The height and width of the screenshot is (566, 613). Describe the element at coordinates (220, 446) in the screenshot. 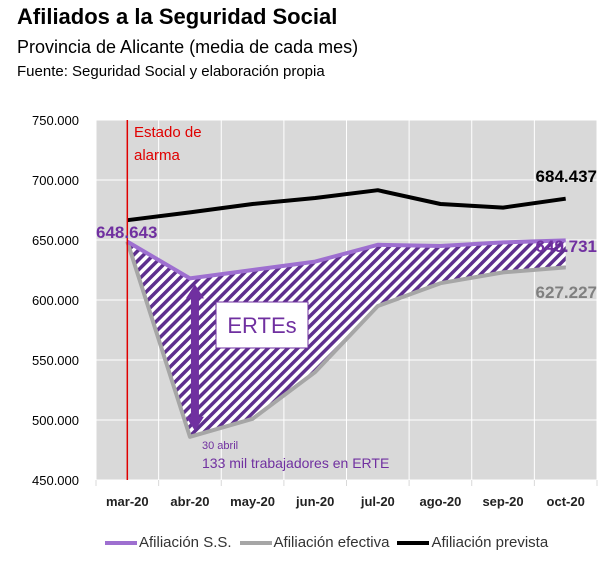

I see `note-date: 30 abril` at that location.